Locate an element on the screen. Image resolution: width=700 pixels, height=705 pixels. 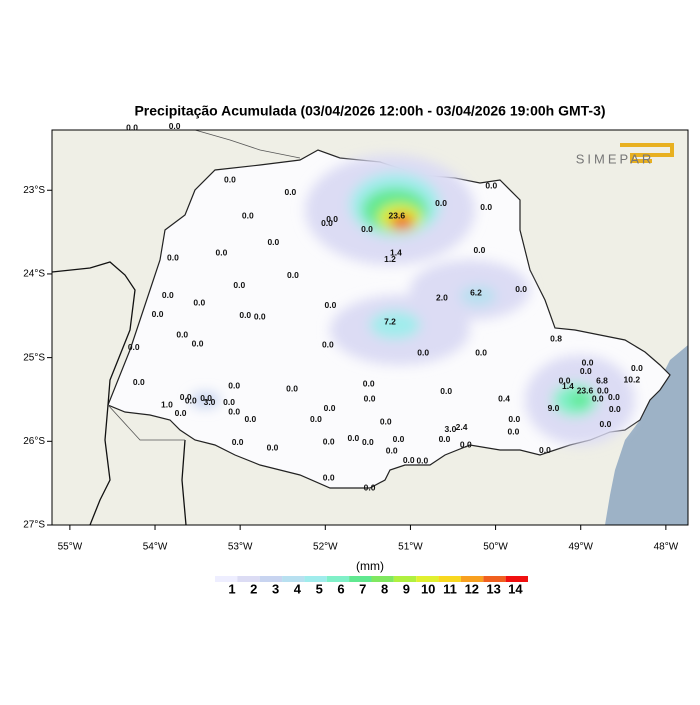
x-tick-label: 50°W is located at coordinates (495, 547).